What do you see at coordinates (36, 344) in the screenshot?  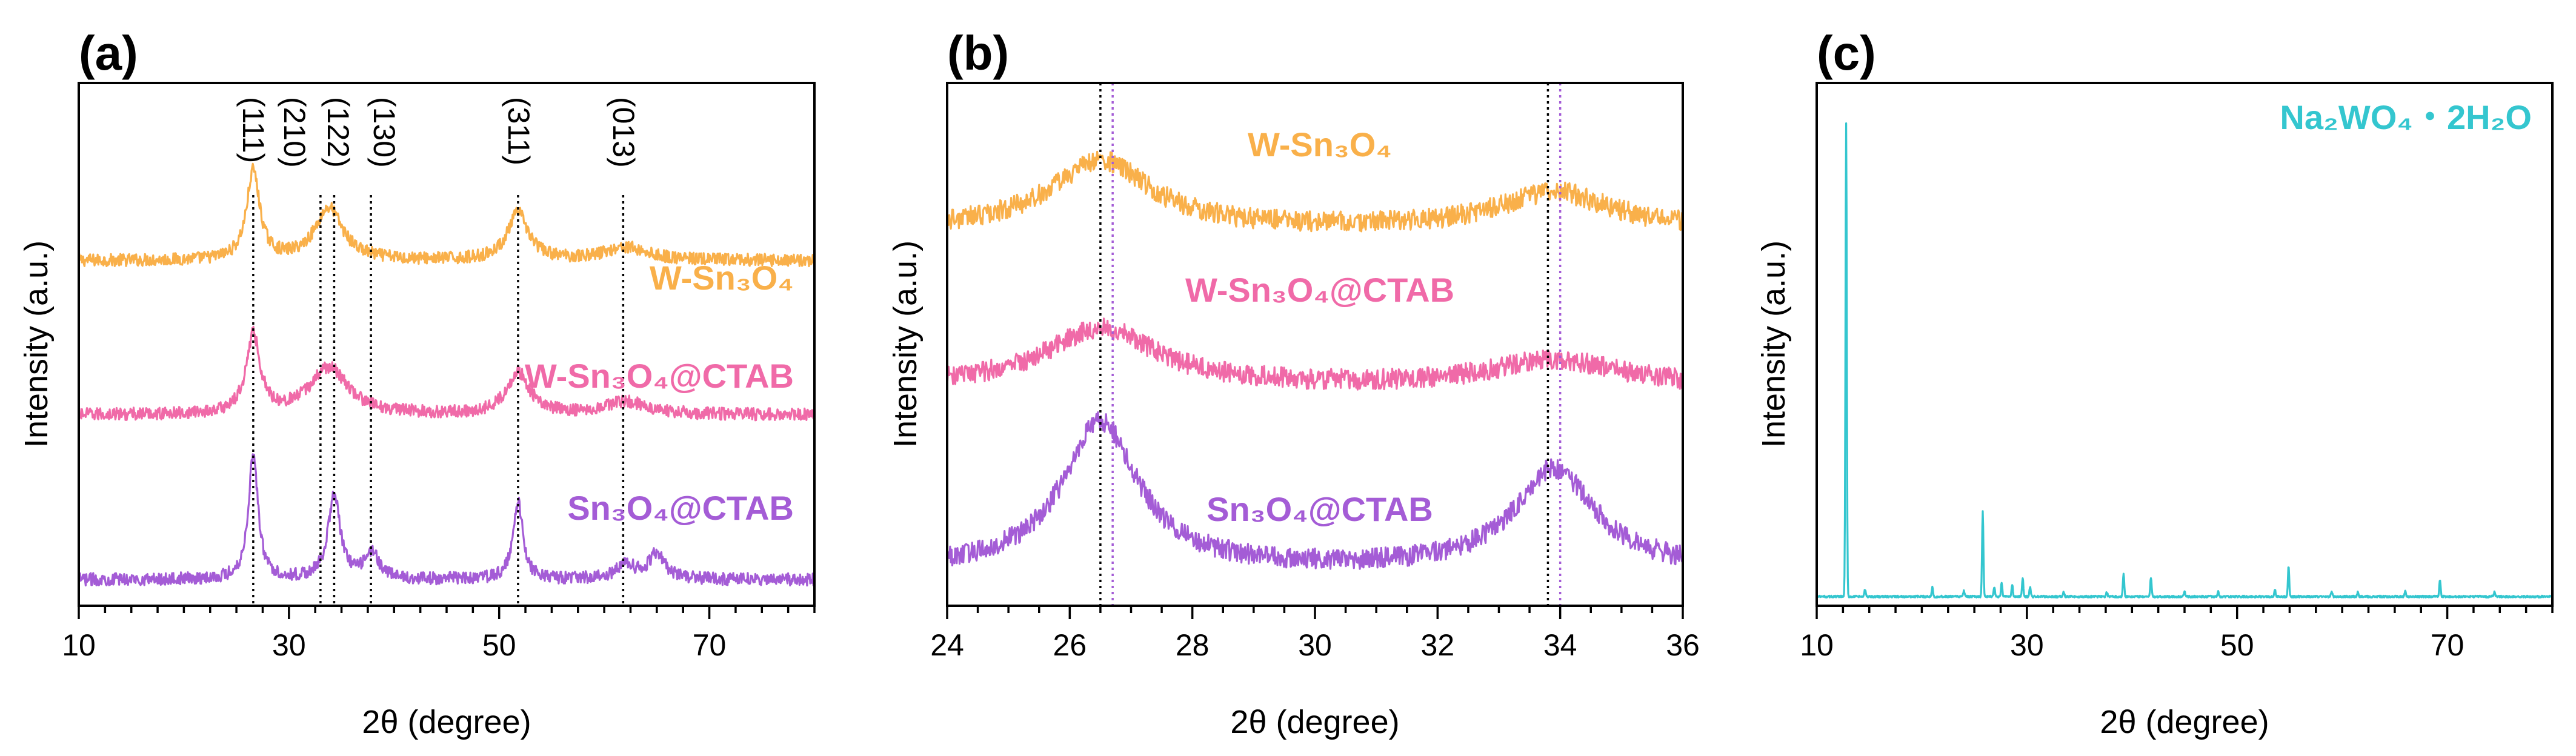 I see `panel-a-y-axis-title: Intensity (a.u.)` at bounding box center [36, 344].